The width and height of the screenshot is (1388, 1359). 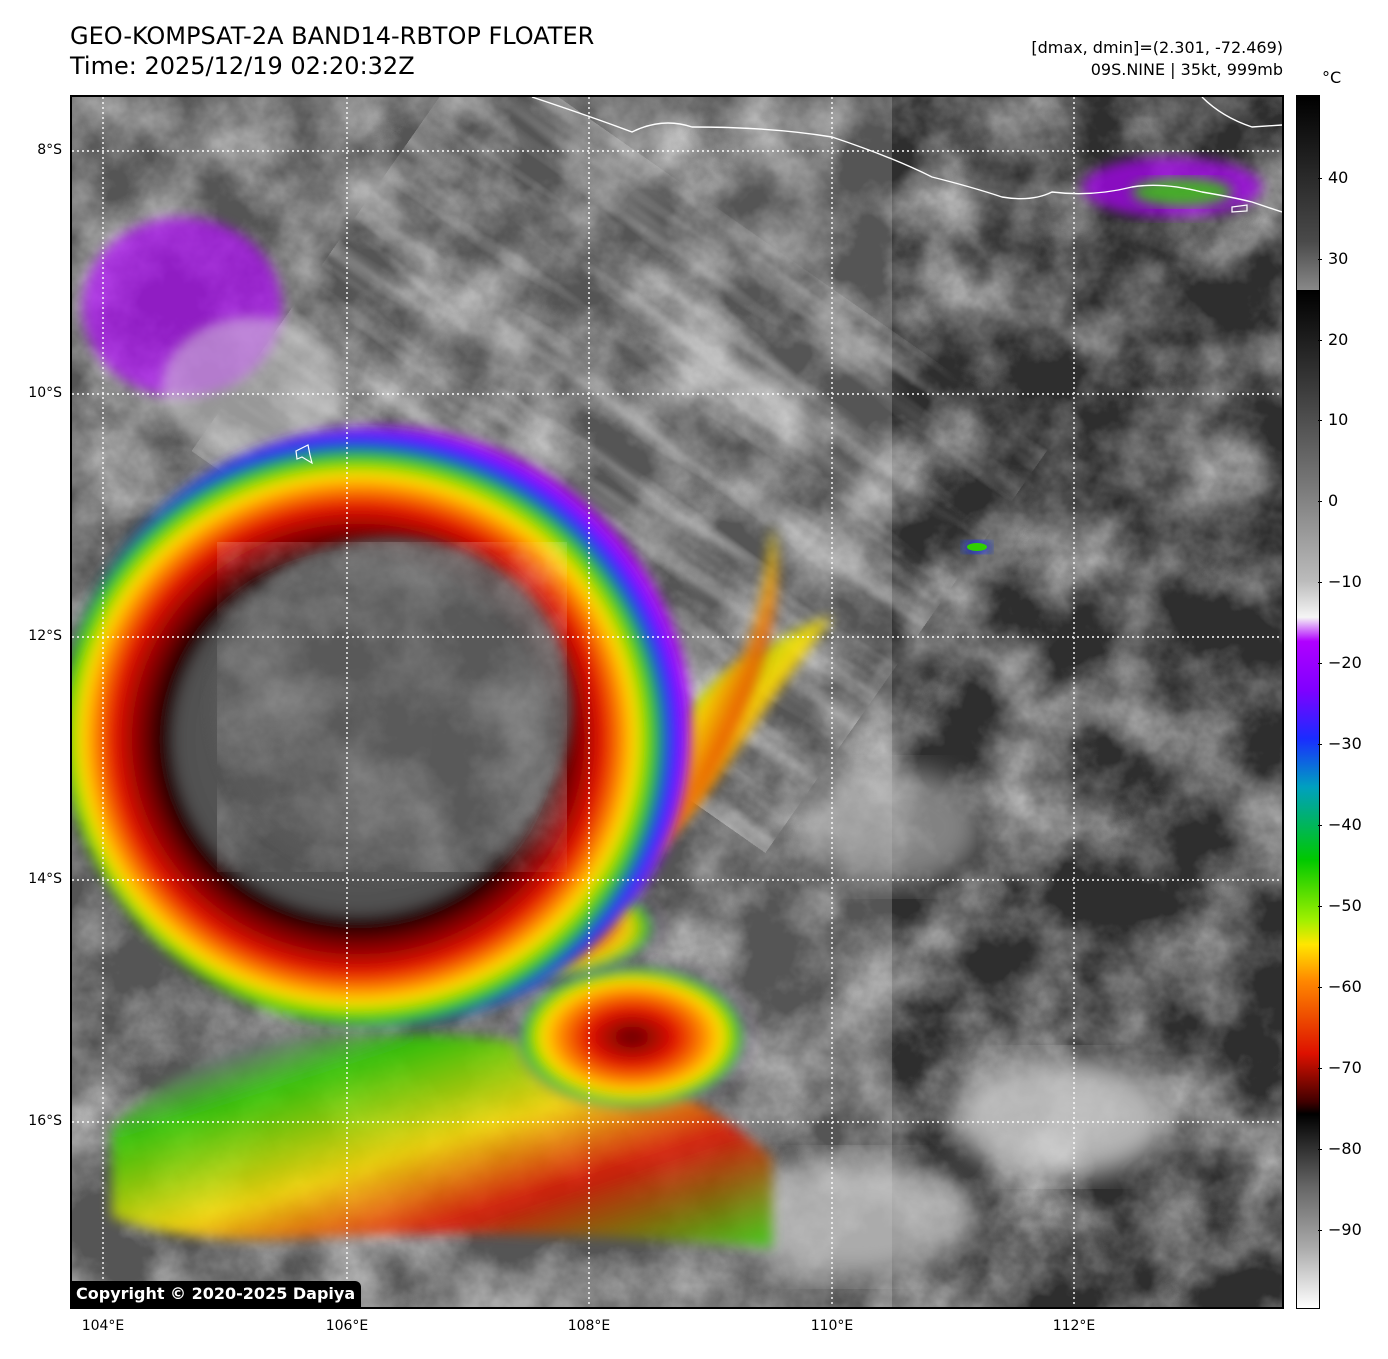 What do you see at coordinates (1345, 905) in the screenshot?
I see `colorbar-tick-label: −50` at bounding box center [1345, 905].